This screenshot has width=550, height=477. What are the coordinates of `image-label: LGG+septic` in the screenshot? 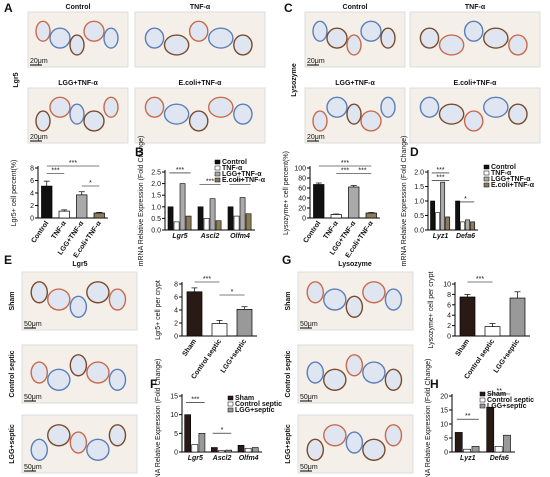 It's located at (12, 444).